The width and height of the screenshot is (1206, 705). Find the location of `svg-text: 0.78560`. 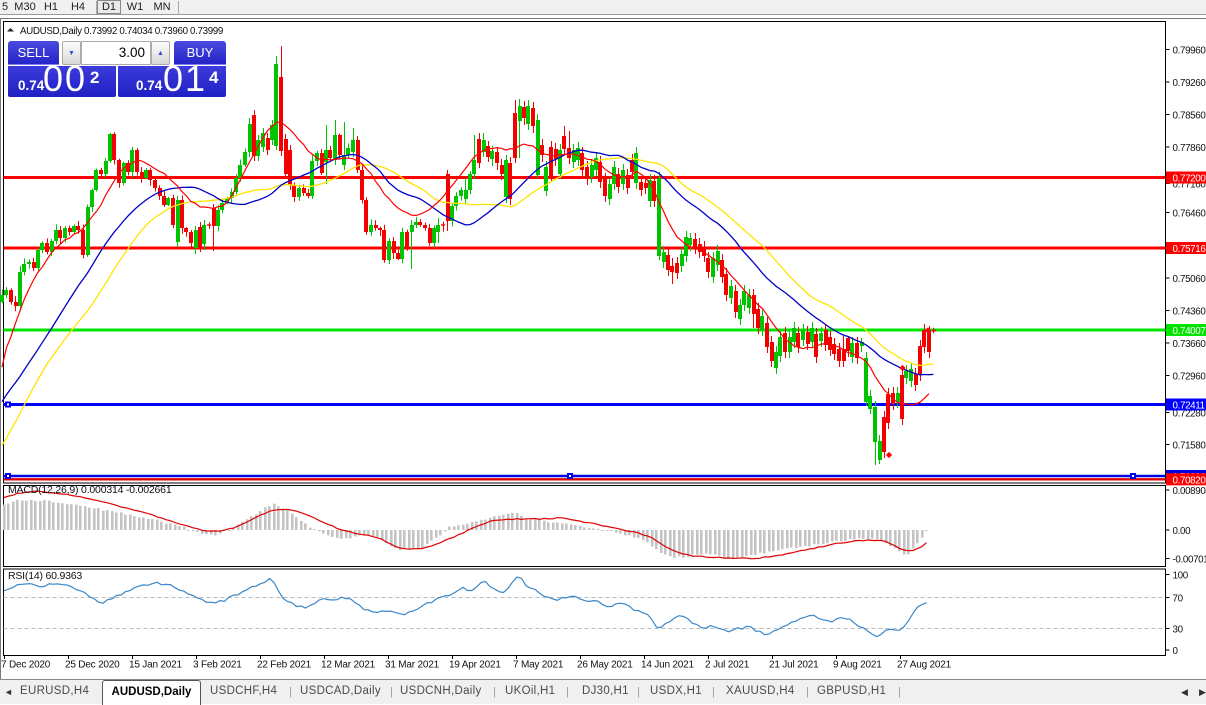

svg-text: 0.78560 is located at coordinates (1189, 116).